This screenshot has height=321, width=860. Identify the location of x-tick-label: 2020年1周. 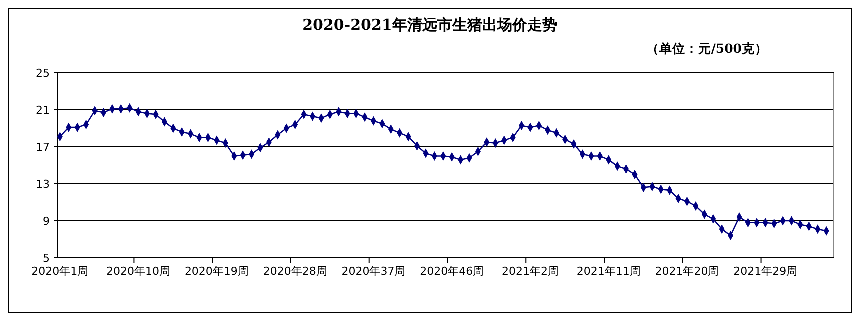
(60, 271).